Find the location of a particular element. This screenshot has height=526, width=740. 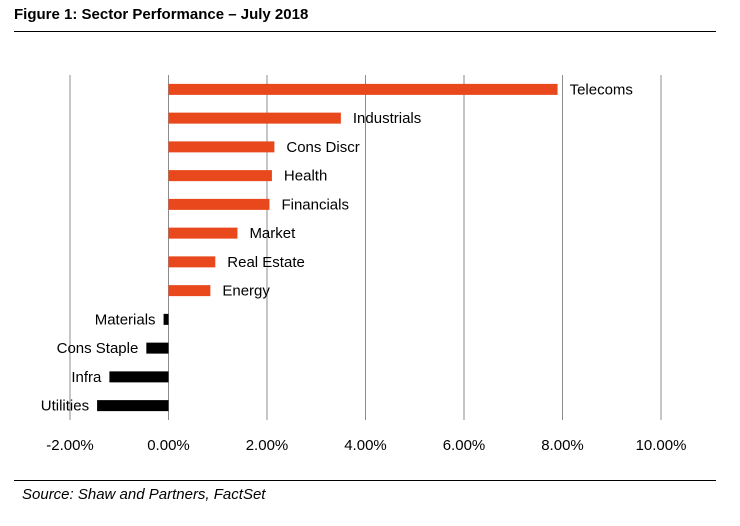

category-label: Market is located at coordinates (272, 233).